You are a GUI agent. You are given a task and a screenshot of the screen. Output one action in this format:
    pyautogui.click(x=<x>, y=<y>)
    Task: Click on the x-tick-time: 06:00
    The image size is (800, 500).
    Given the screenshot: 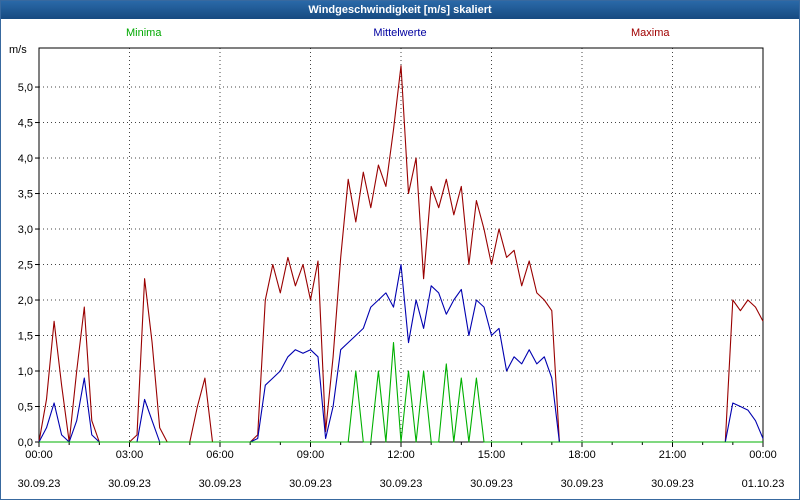 What is the action you would take?
    pyautogui.click(x=220, y=455)
    